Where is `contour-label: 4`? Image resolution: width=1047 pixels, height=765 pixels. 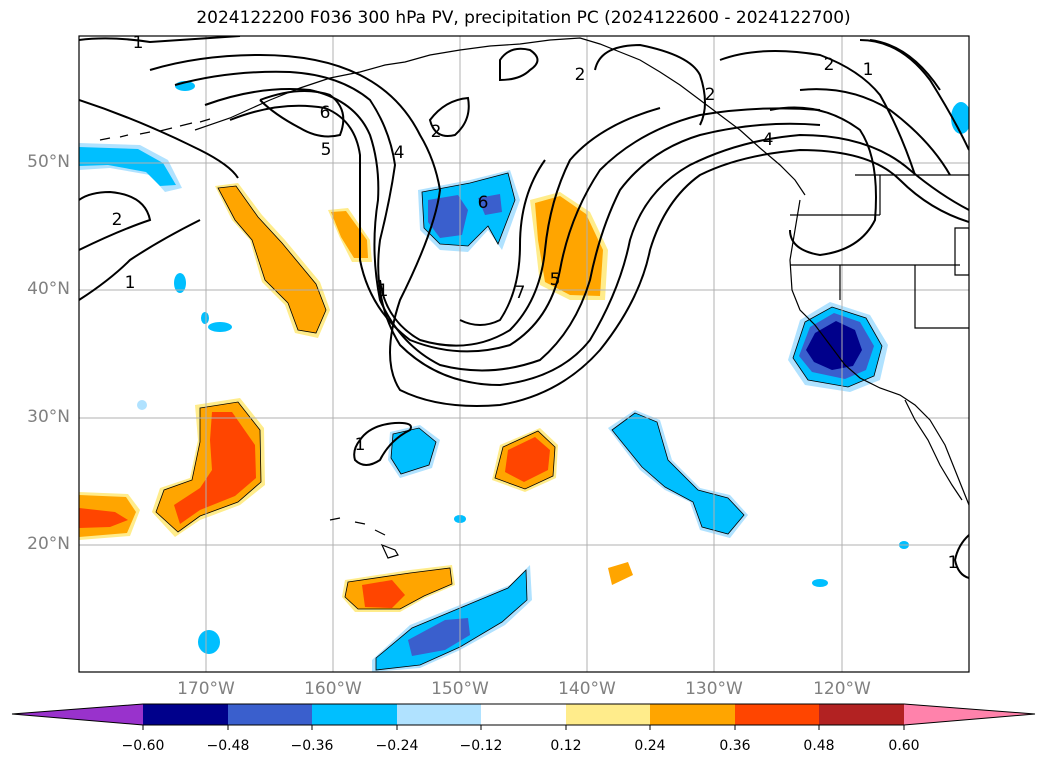 contour-label: 4 is located at coordinates (399, 153).